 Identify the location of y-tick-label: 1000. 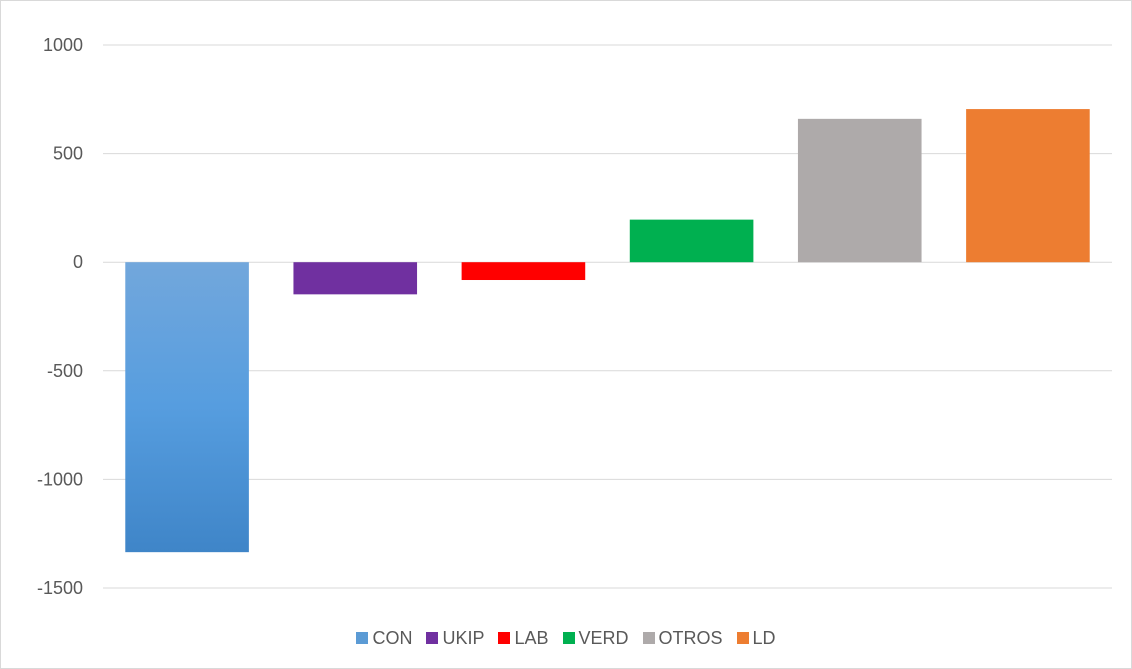
(63, 45).